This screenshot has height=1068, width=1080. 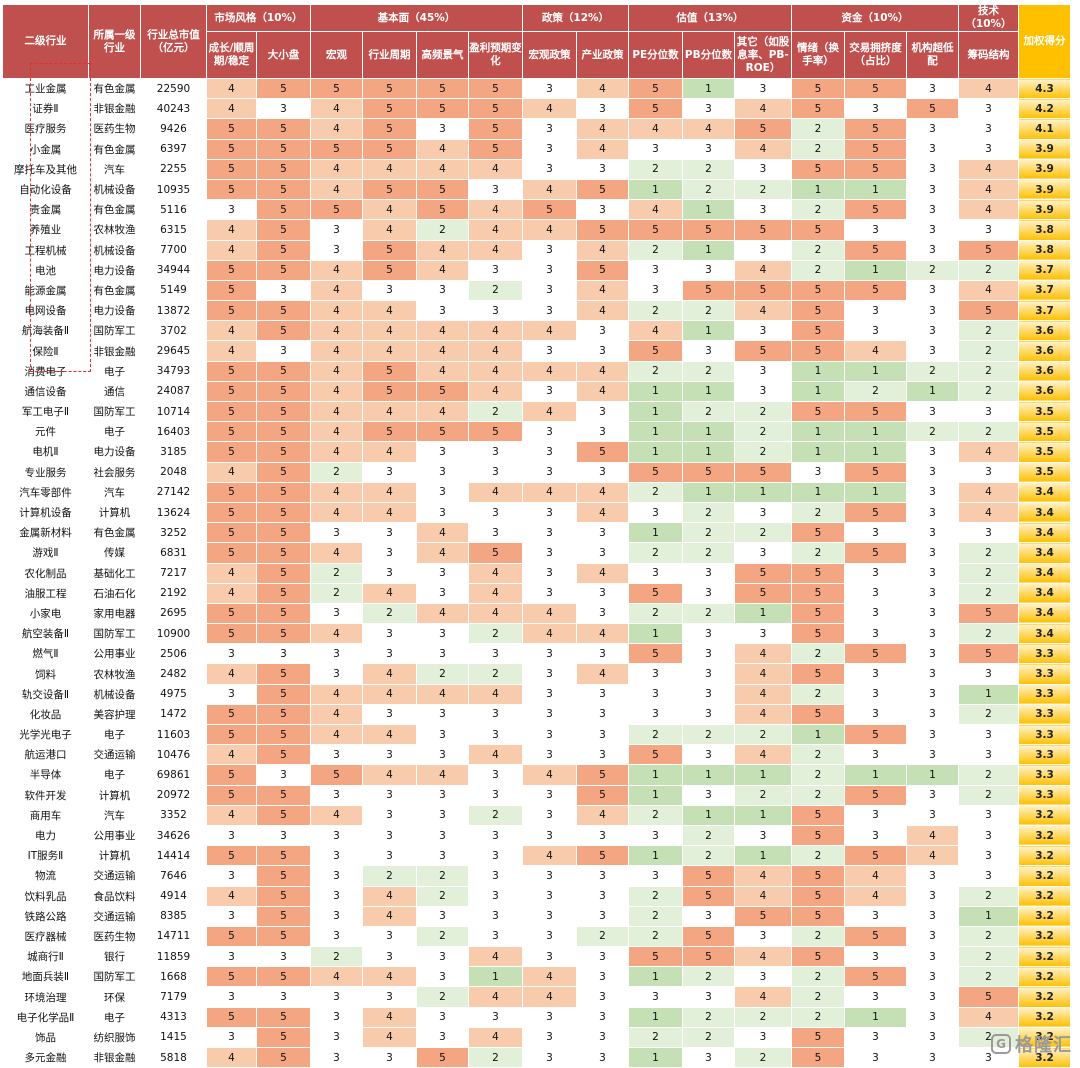 What do you see at coordinates (173, 250) in the screenshot?
I see `market-cap-cell: 7700` at bounding box center [173, 250].